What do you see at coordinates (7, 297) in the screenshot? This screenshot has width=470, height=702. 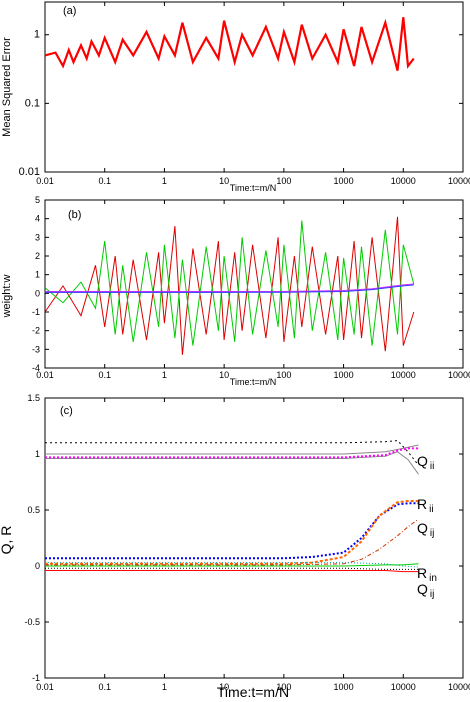 I see `panel-b-ylabel: weight:w` at bounding box center [7, 297].